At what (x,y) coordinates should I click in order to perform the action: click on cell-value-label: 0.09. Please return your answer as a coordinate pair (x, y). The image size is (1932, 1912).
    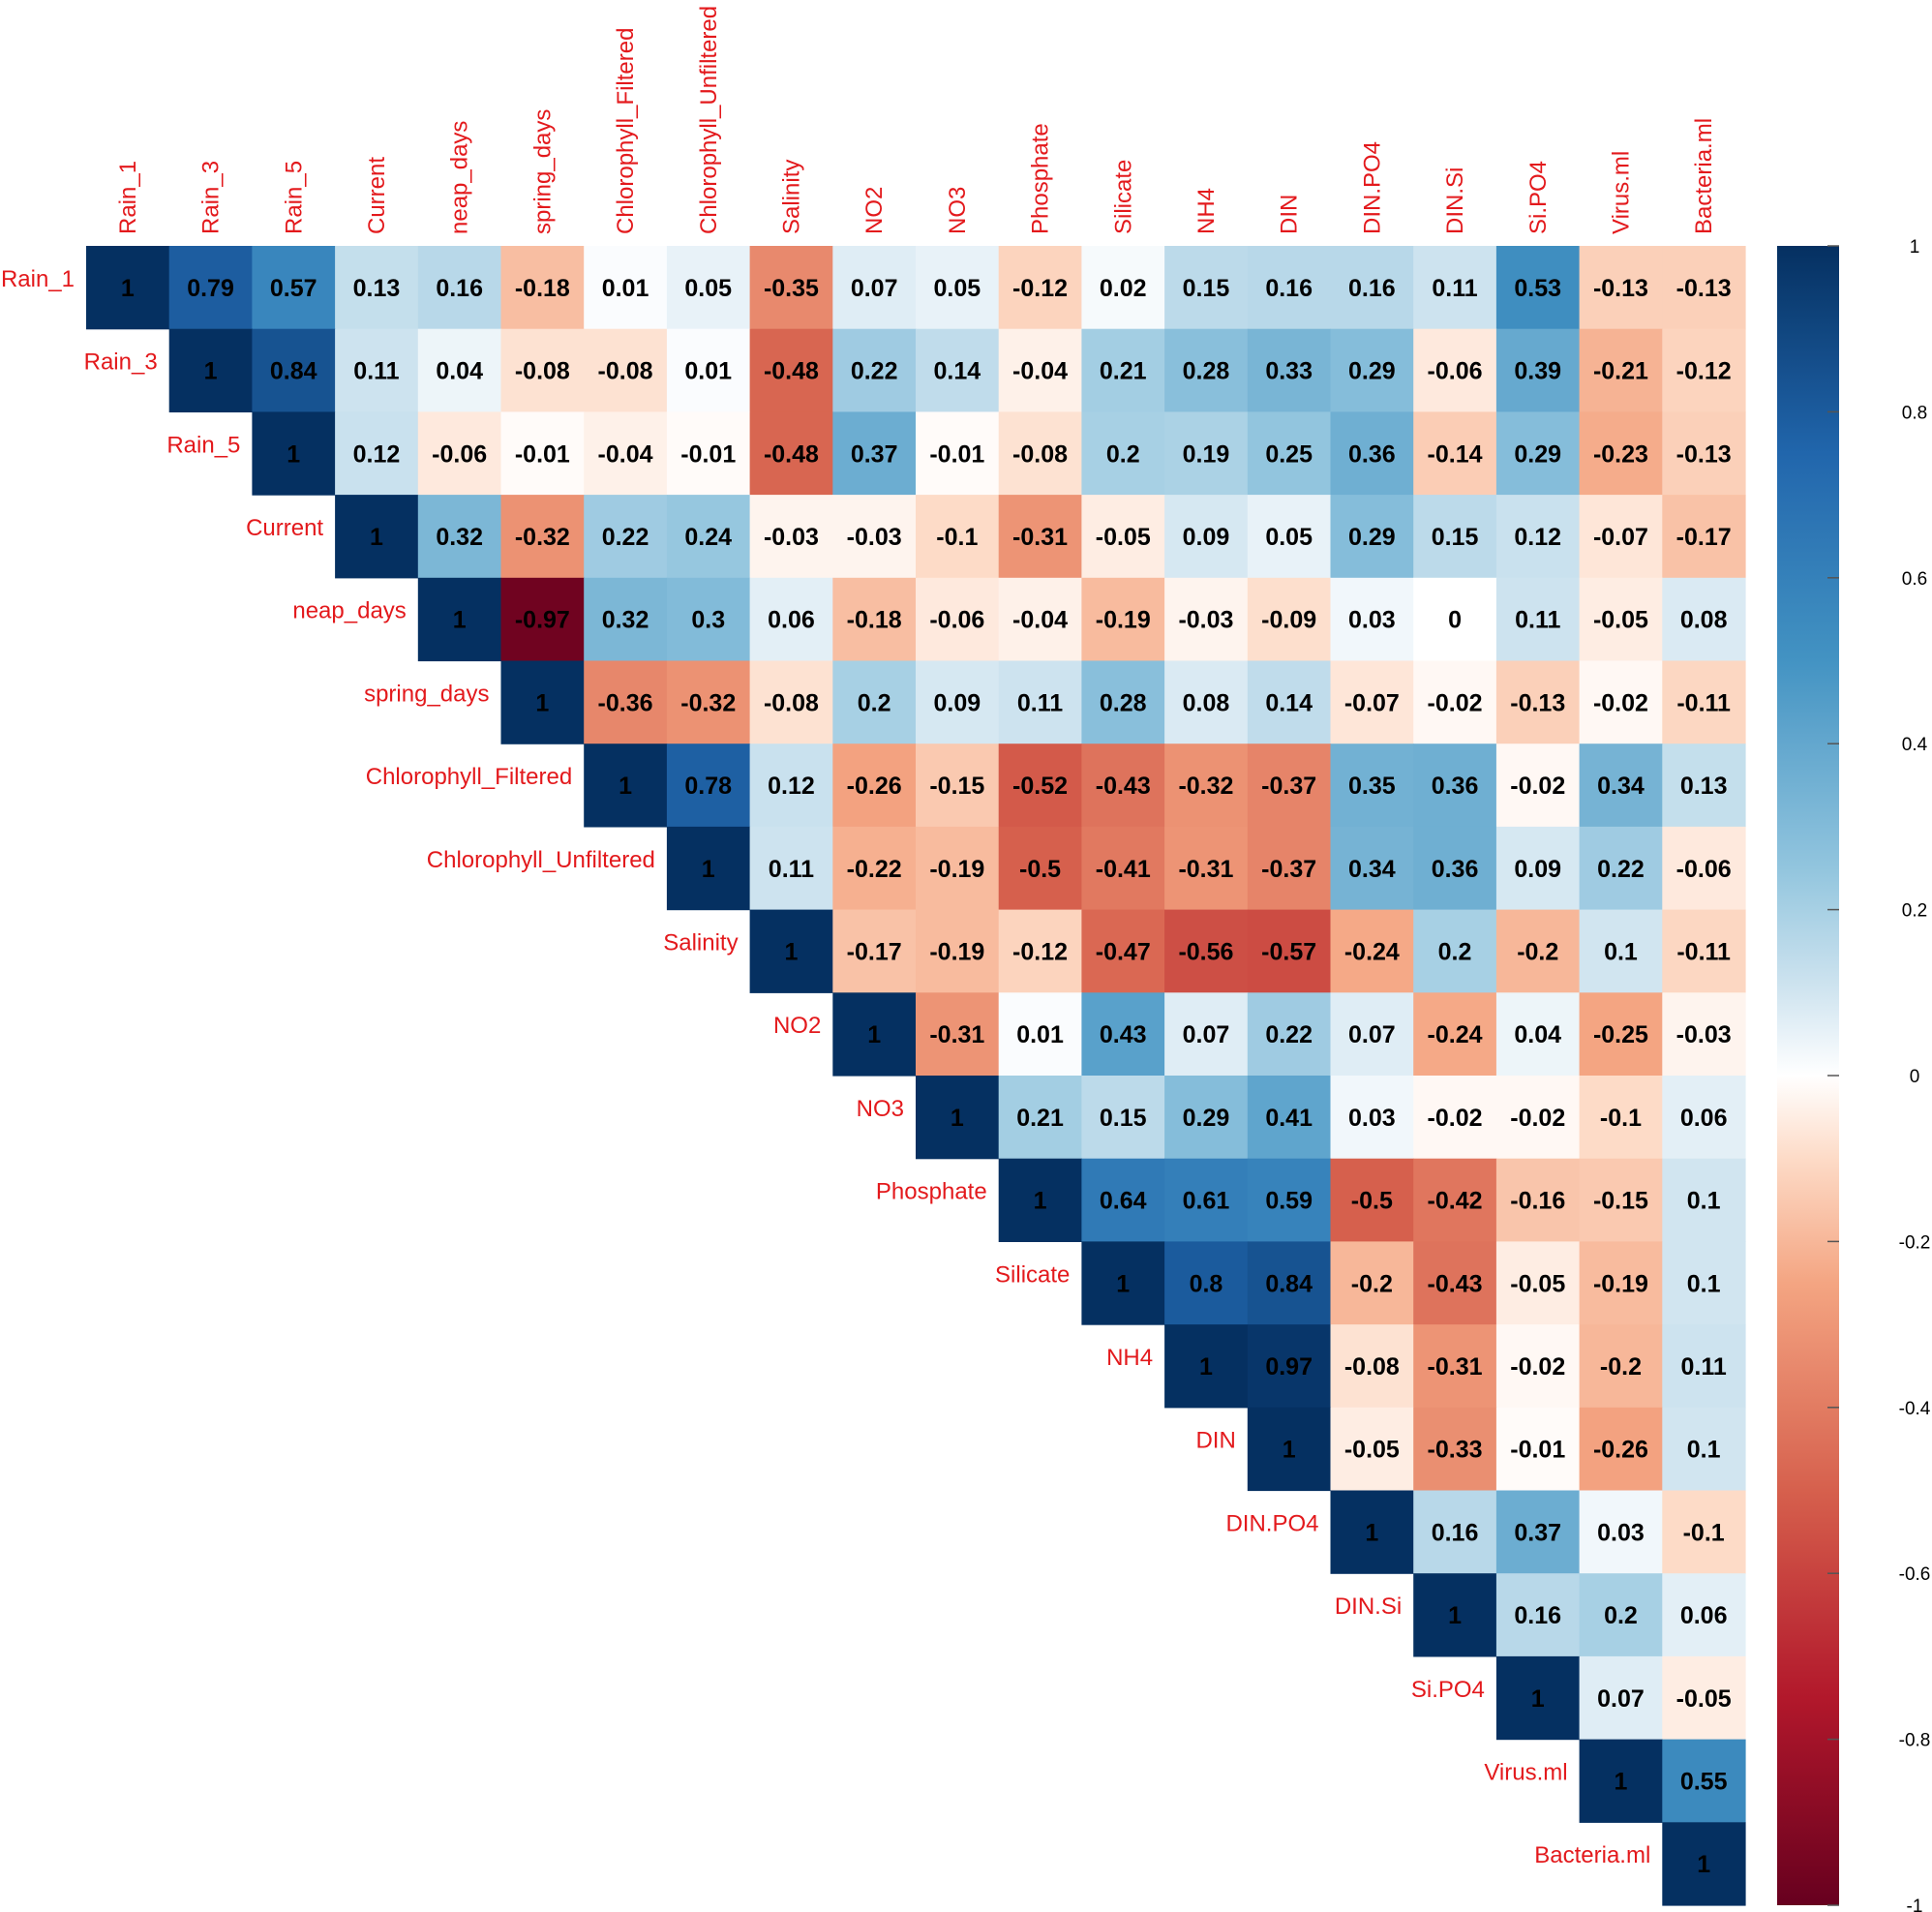
    Looking at the image, I should click on (1206, 538).